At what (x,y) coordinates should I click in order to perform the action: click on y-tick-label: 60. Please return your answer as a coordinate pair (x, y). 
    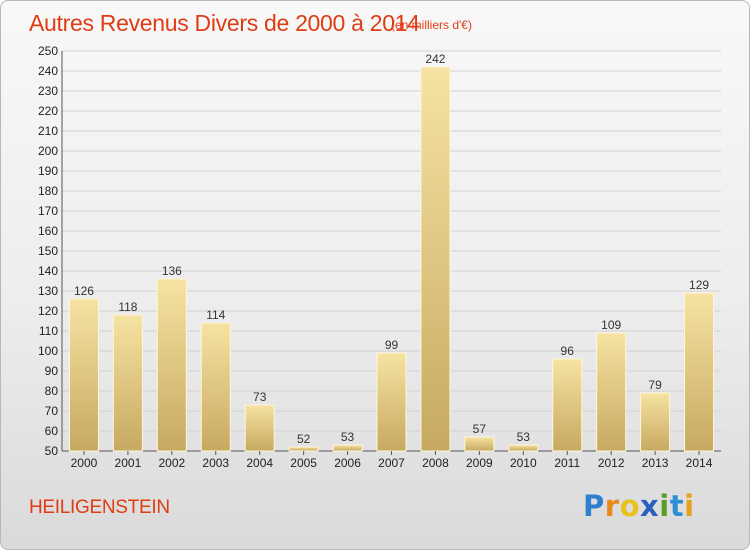
    Looking at the image, I should click on (52, 431).